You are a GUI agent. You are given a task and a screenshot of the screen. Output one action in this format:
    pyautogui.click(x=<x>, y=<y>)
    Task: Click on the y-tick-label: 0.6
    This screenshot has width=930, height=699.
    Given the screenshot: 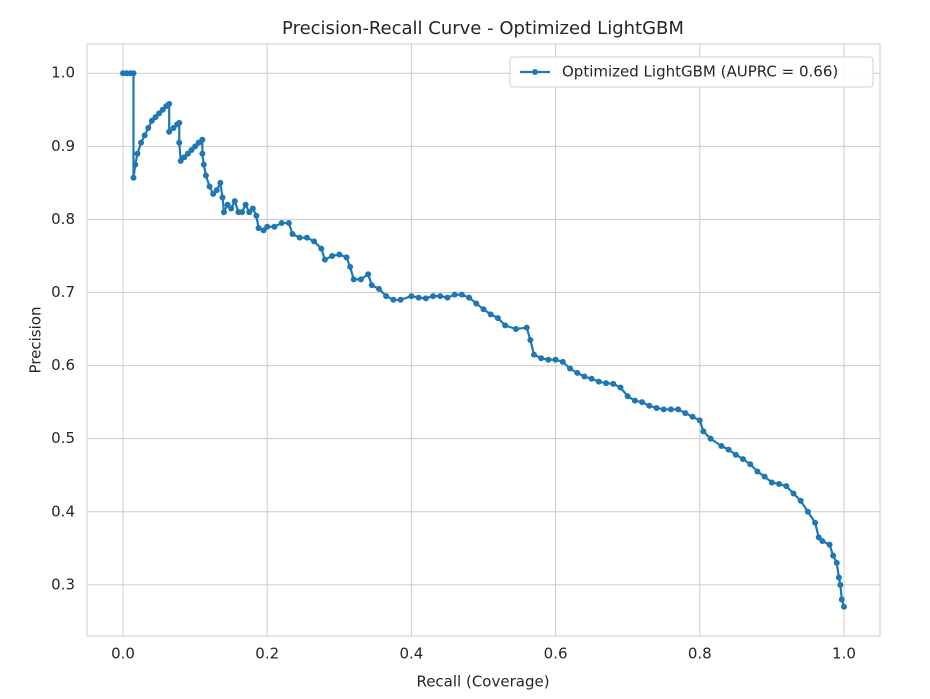 What is the action you would take?
    pyautogui.click(x=63, y=365)
    